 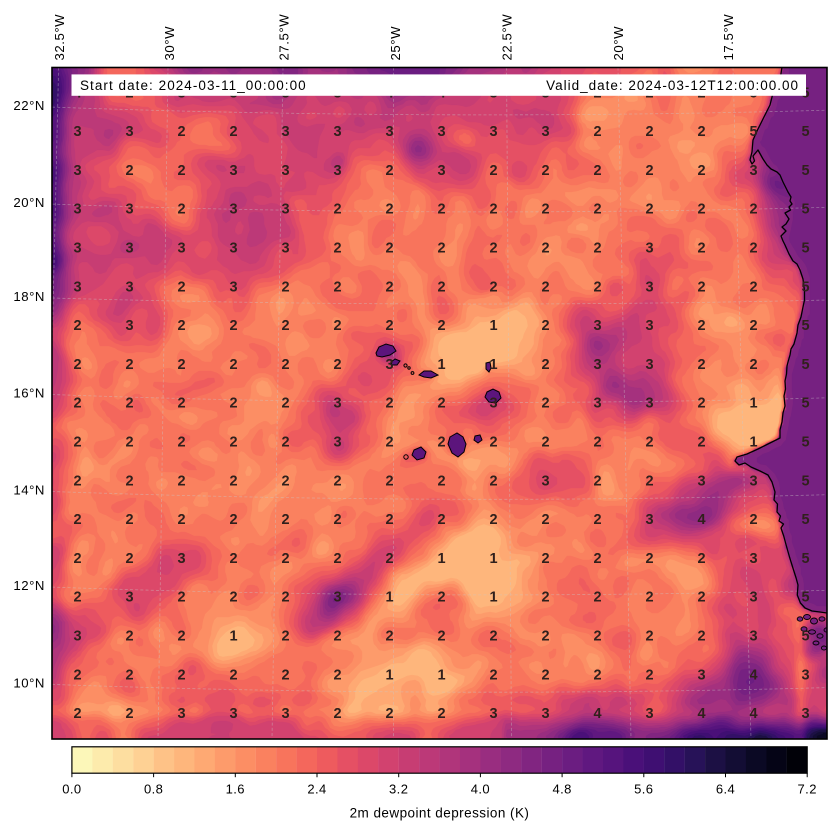 I want to click on svg-text: 2.4, so click(x=316, y=789).